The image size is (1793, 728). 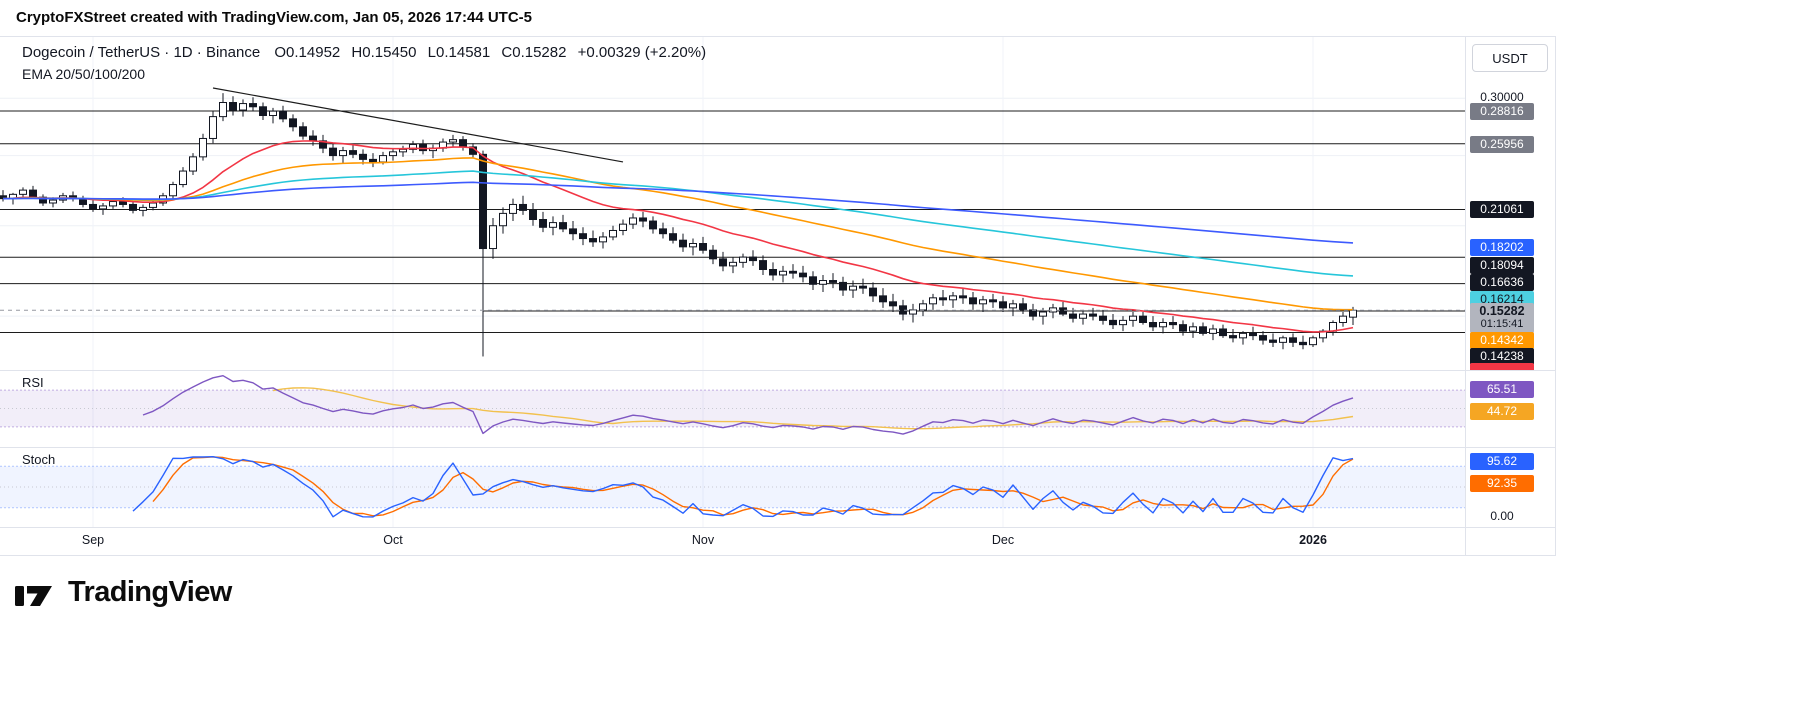 What do you see at coordinates (1003, 540) in the screenshot?
I see `time-axis-label-dec: Dec` at bounding box center [1003, 540].